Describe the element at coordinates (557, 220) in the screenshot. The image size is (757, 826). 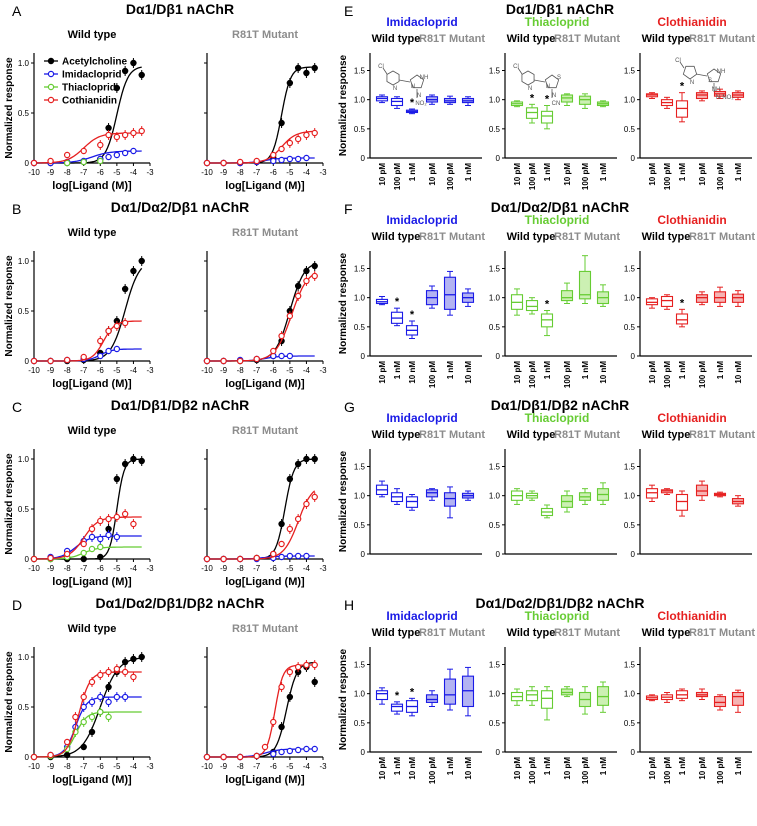
I see `drug-label-thiacloprid: Thiacloprid` at that location.